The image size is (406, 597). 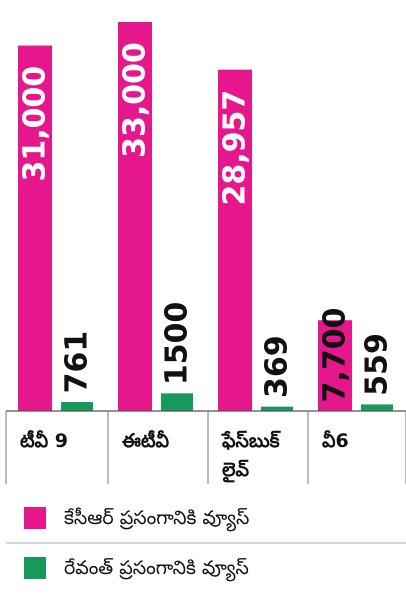 I want to click on legend-label-2: రేవంత్ ప్రసంగానికి వ్యూస్, so click(x=156, y=569).